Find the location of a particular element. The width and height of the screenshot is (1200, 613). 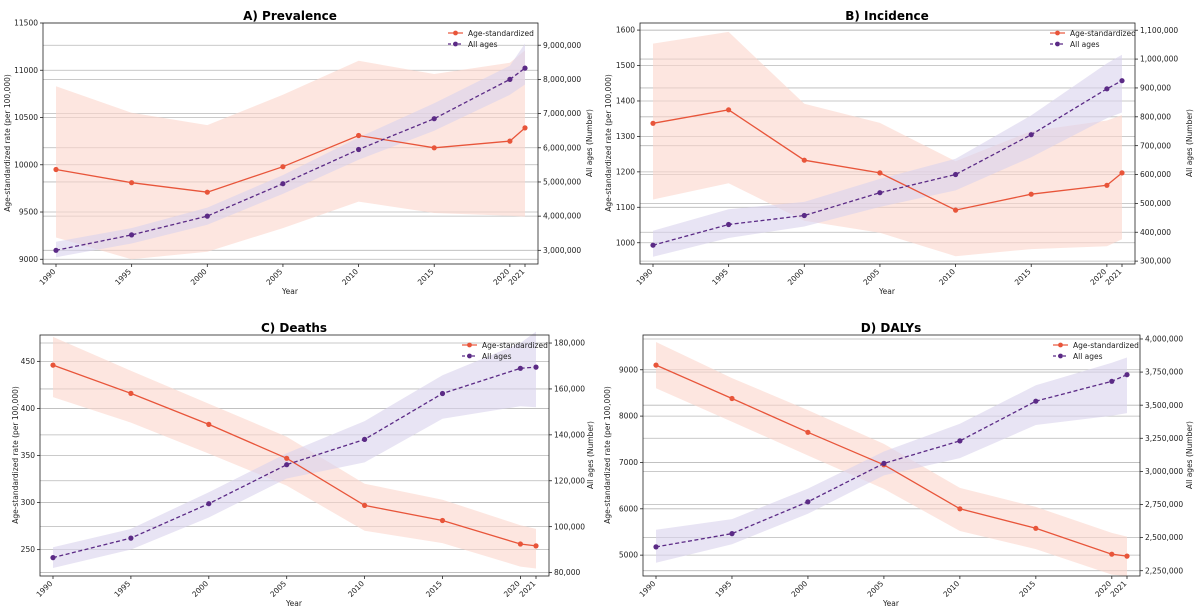

y2-tick-label: 600,000 is located at coordinates (1155, 174).